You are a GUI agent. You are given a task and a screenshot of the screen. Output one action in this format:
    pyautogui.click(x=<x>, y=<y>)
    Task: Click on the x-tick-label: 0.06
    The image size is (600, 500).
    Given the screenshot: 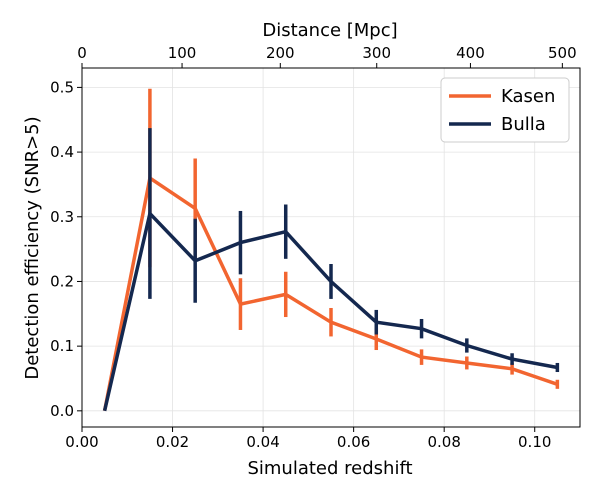 What is the action you would take?
    pyautogui.click(x=353, y=442)
    